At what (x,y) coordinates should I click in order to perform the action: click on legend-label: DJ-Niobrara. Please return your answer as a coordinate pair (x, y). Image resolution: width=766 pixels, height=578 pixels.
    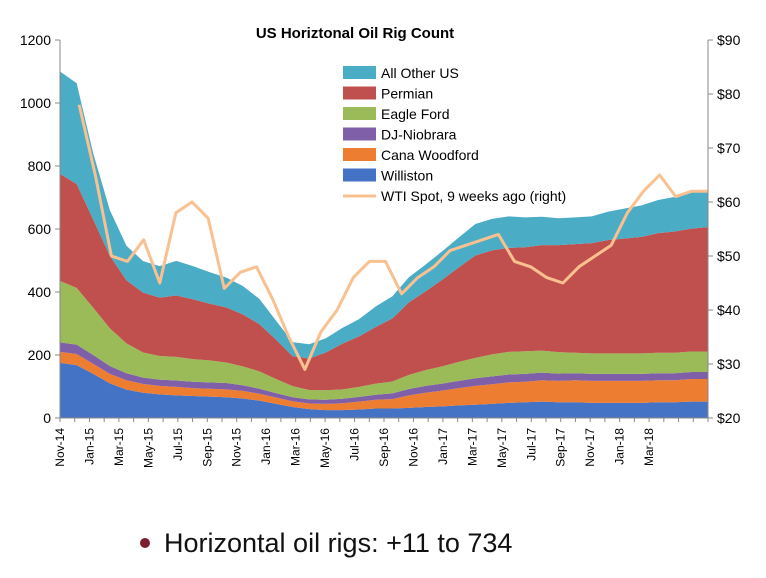
    Looking at the image, I should click on (419, 135).